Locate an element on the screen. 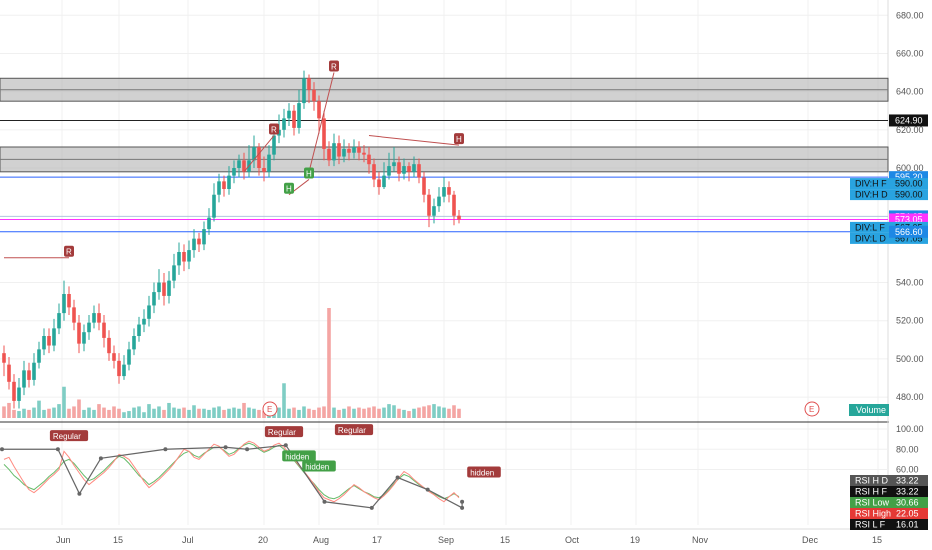 Image resolution: width=932 pixels, height=550 pixels. price-tick: 540.00 is located at coordinates (910, 283).